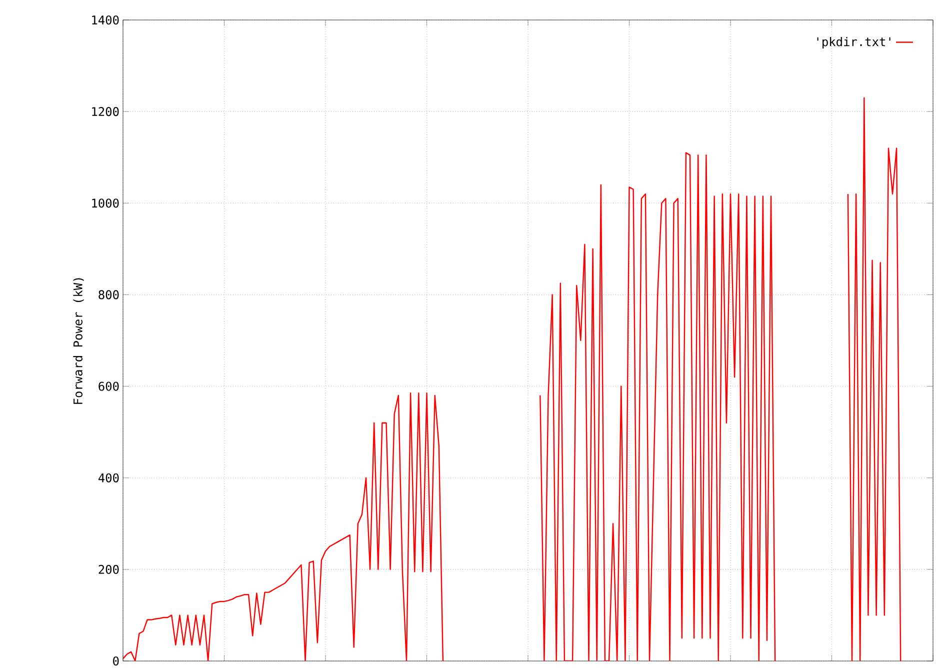  I want to click on y-tick-label: 1400, so click(105, 20).